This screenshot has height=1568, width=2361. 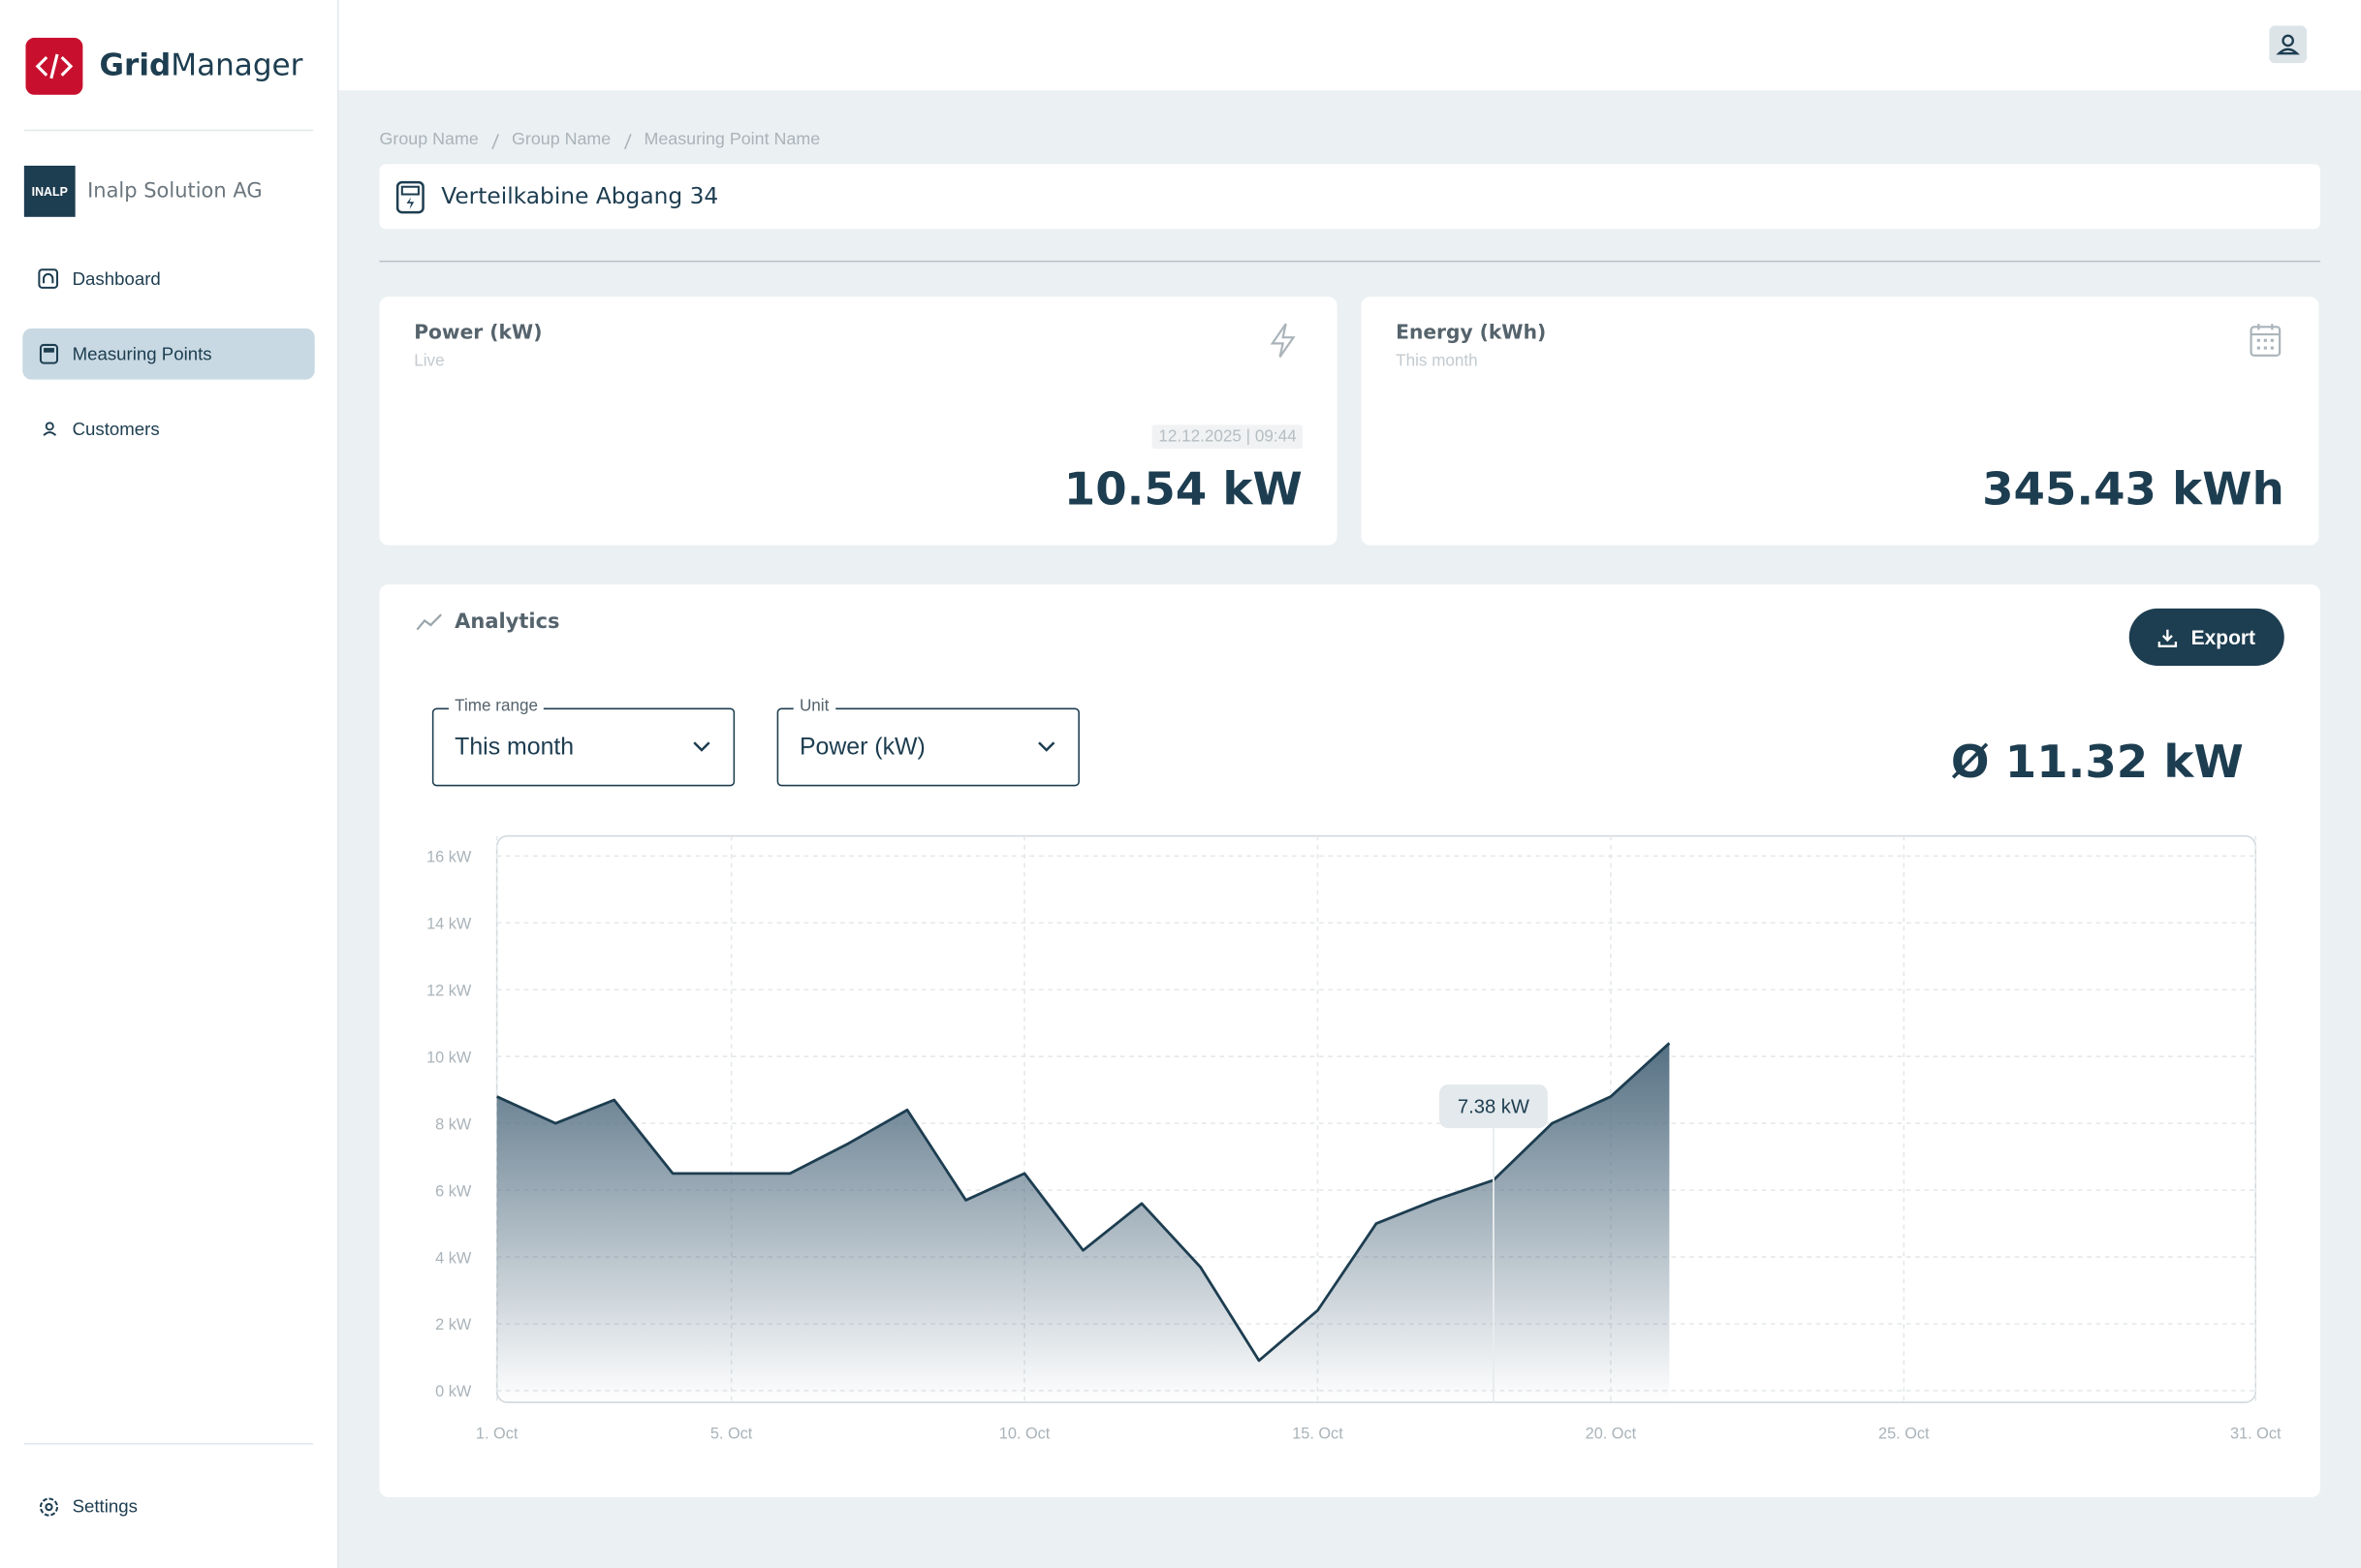 What do you see at coordinates (732, 1434) in the screenshot?
I see `x-tick-label: 5. Oct` at bounding box center [732, 1434].